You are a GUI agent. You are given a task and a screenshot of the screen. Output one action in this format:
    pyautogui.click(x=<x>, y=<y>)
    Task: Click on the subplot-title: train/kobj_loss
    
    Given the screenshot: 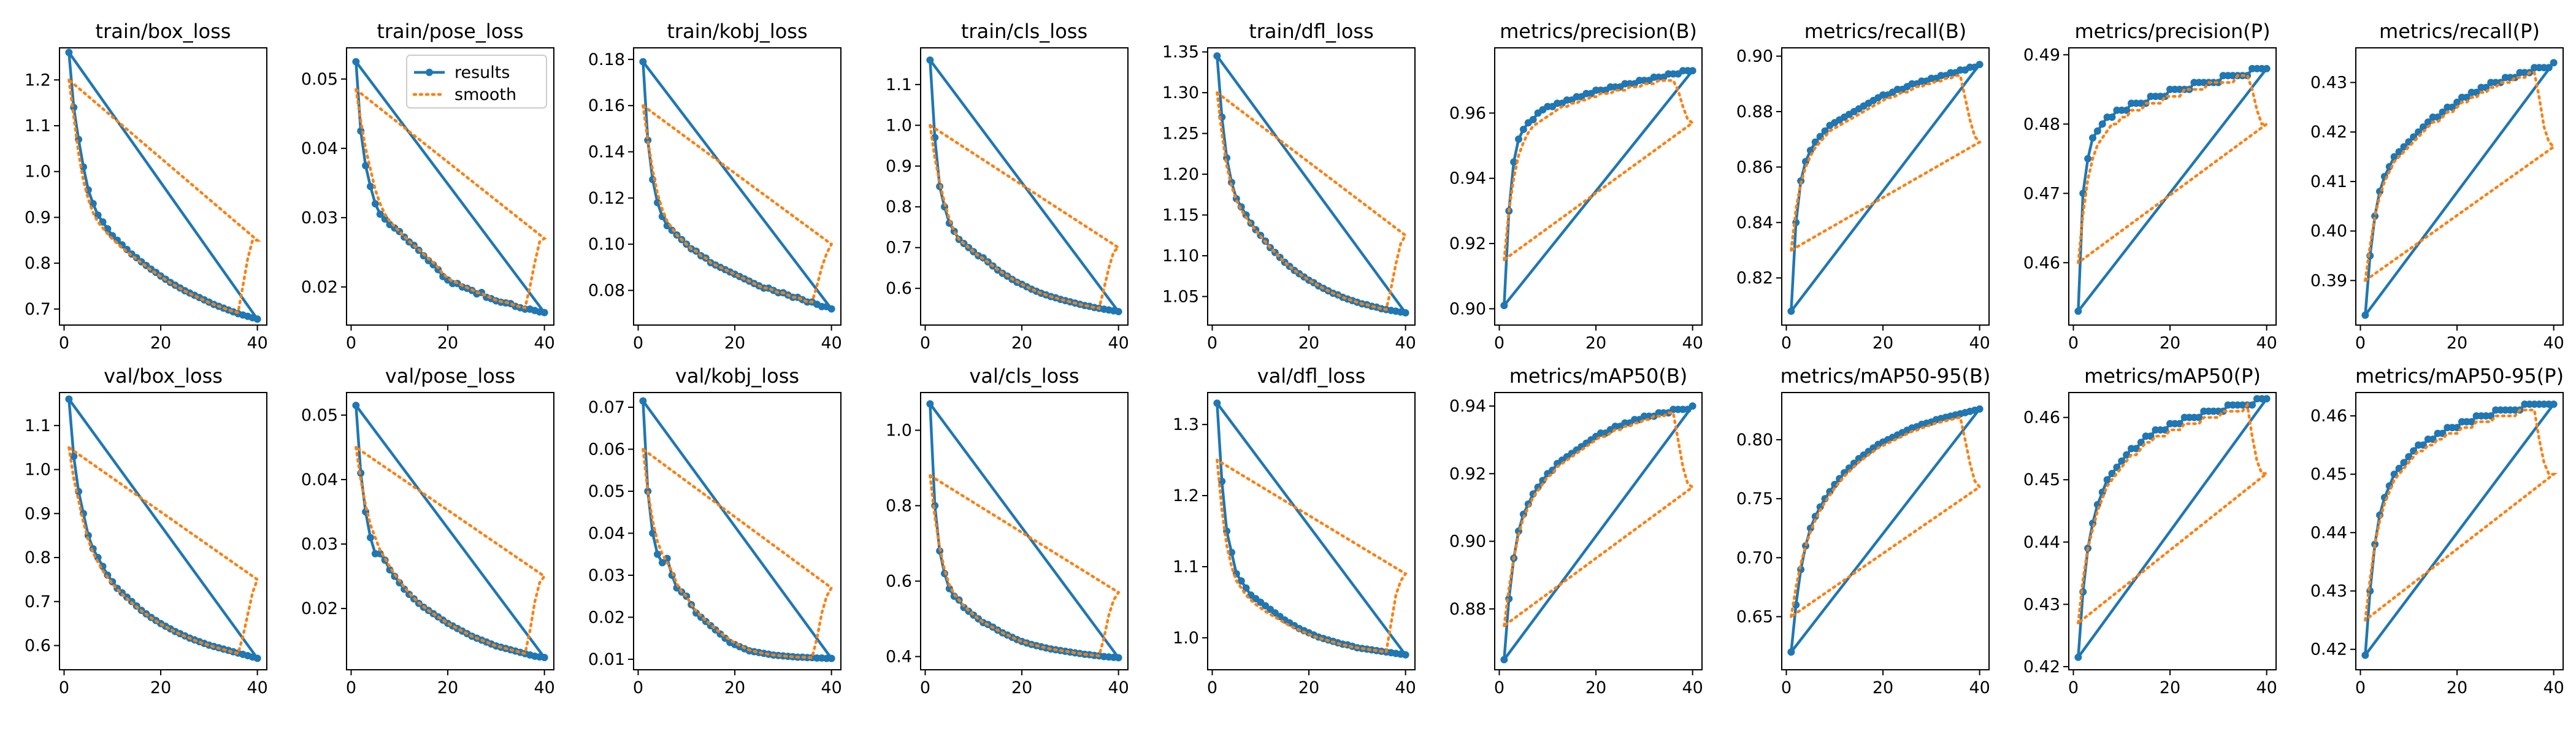 What is the action you would take?
    pyautogui.click(x=737, y=31)
    